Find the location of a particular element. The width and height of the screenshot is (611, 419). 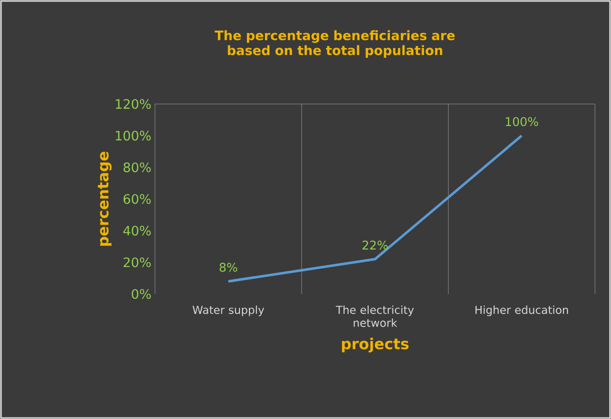

y-axis-title: percentage is located at coordinates (105, 199).